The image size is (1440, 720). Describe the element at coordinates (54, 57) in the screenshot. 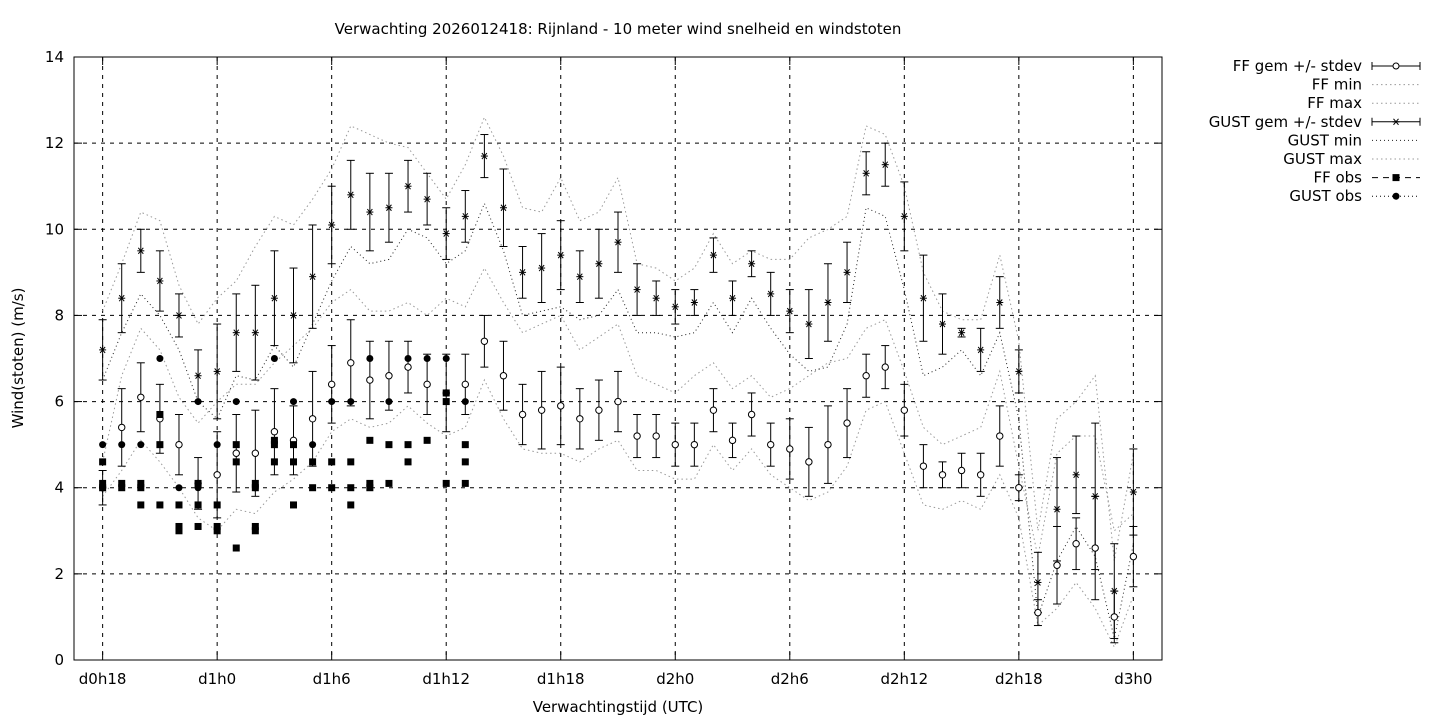

I see `y-tick-label: 14` at that location.